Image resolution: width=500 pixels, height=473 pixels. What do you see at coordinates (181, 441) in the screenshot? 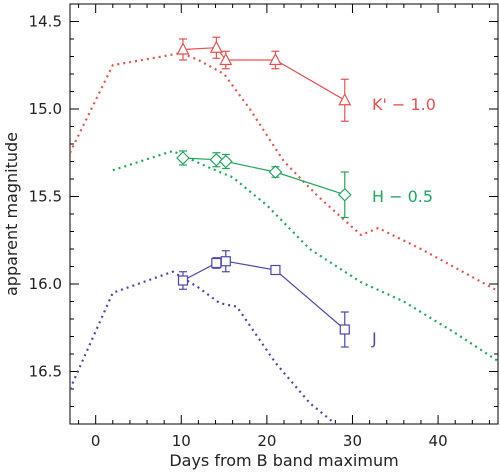
I see `x-tick-label: 10` at bounding box center [181, 441].